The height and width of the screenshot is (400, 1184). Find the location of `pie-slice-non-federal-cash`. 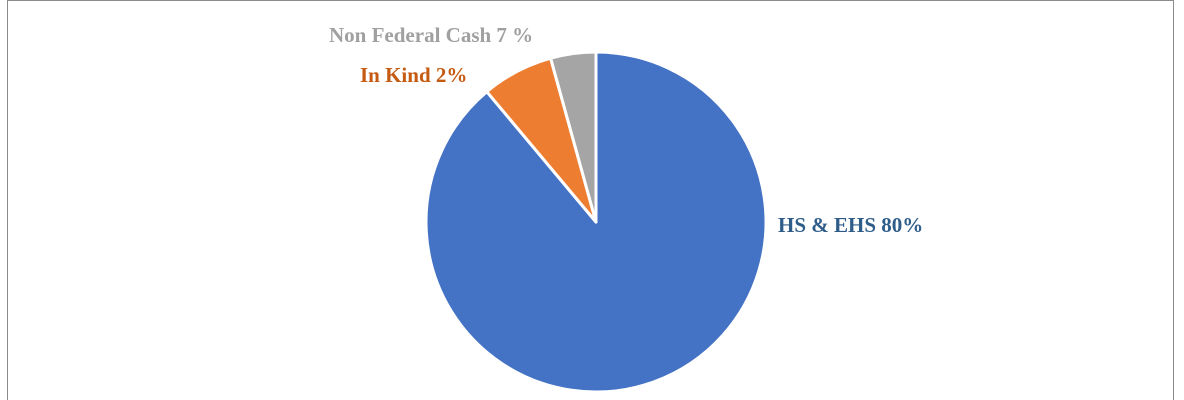

pie-slice-non-federal-cash is located at coordinates (573, 137).